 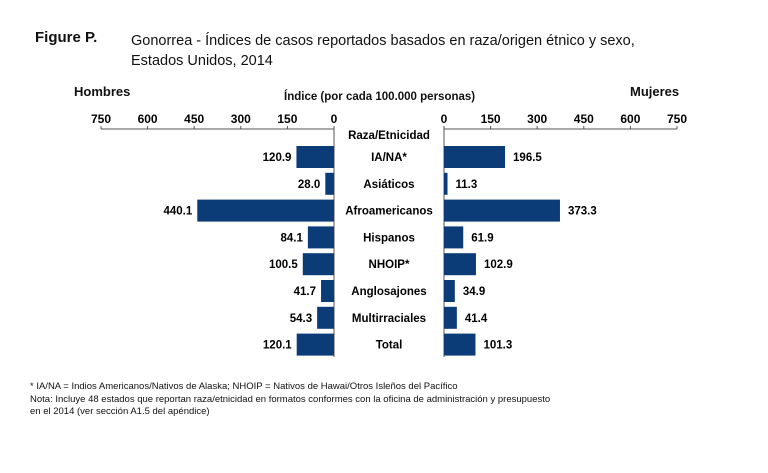 What do you see at coordinates (388, 292) in the screenshot?
I see `category-label: Anglosajones` at bounding box center [388, 292].